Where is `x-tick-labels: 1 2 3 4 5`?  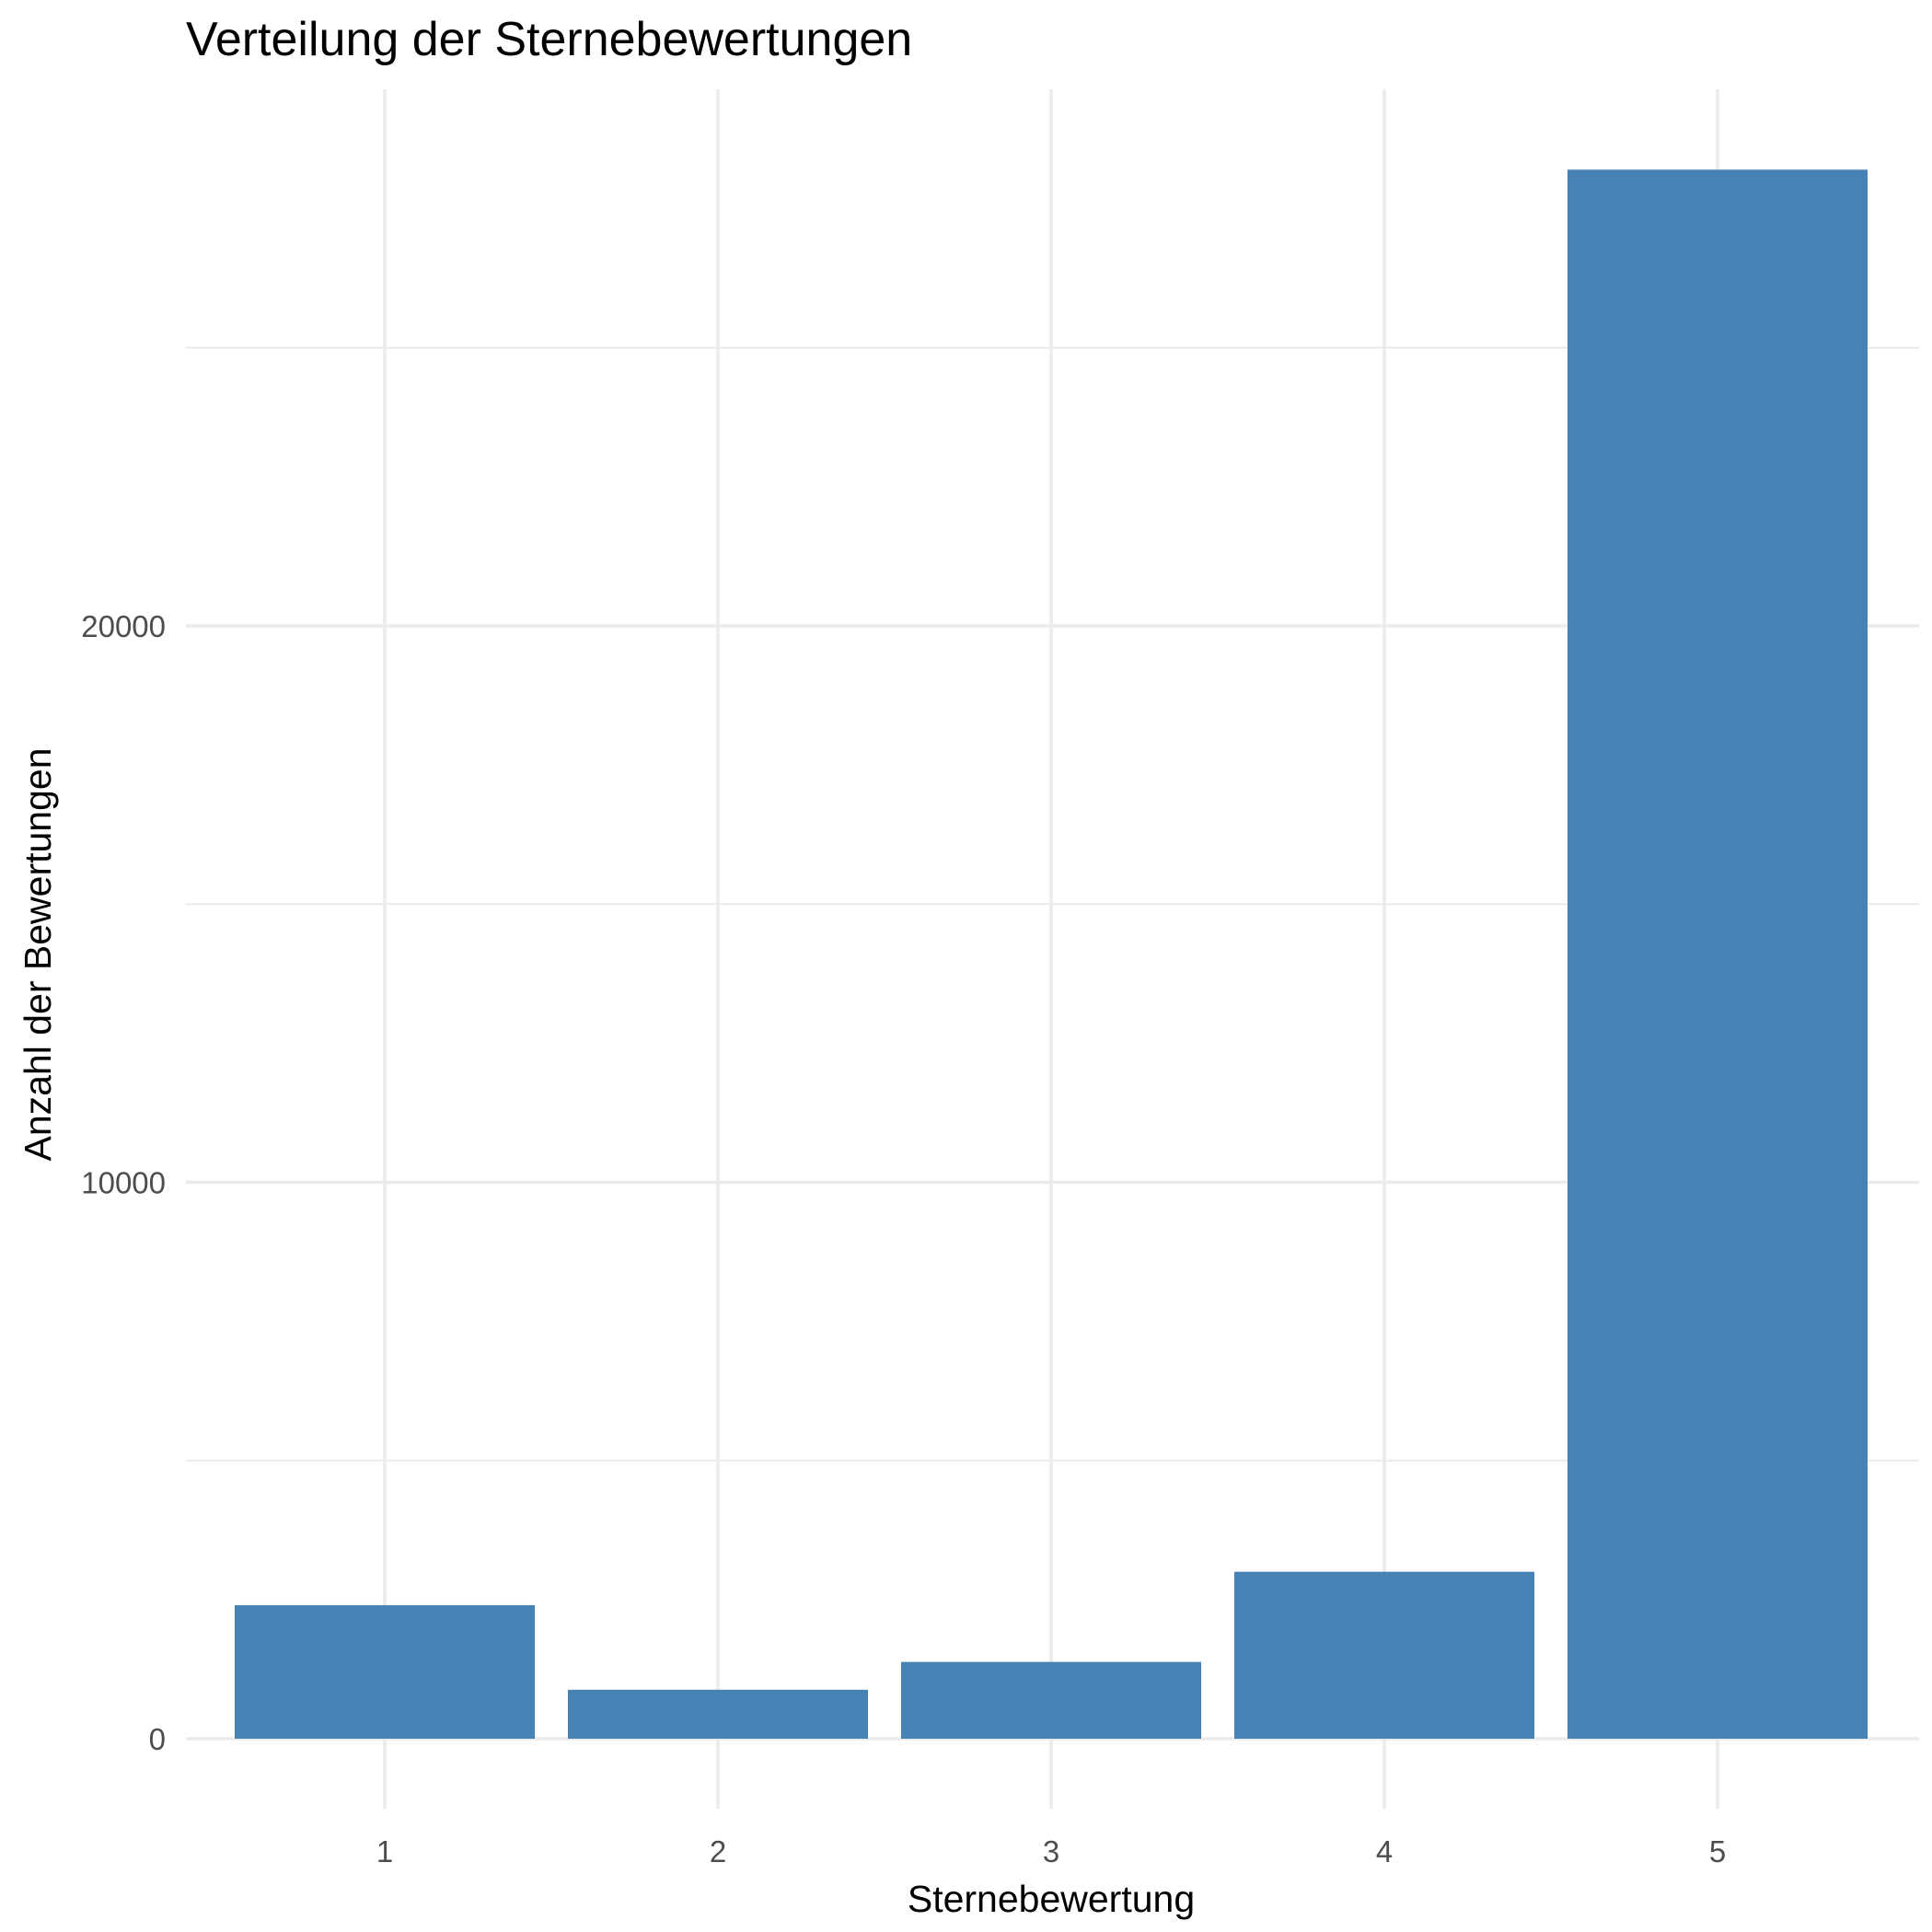 x-tick-labels: 1 2 3 4 5 is located at coordinates (1051, 1851).